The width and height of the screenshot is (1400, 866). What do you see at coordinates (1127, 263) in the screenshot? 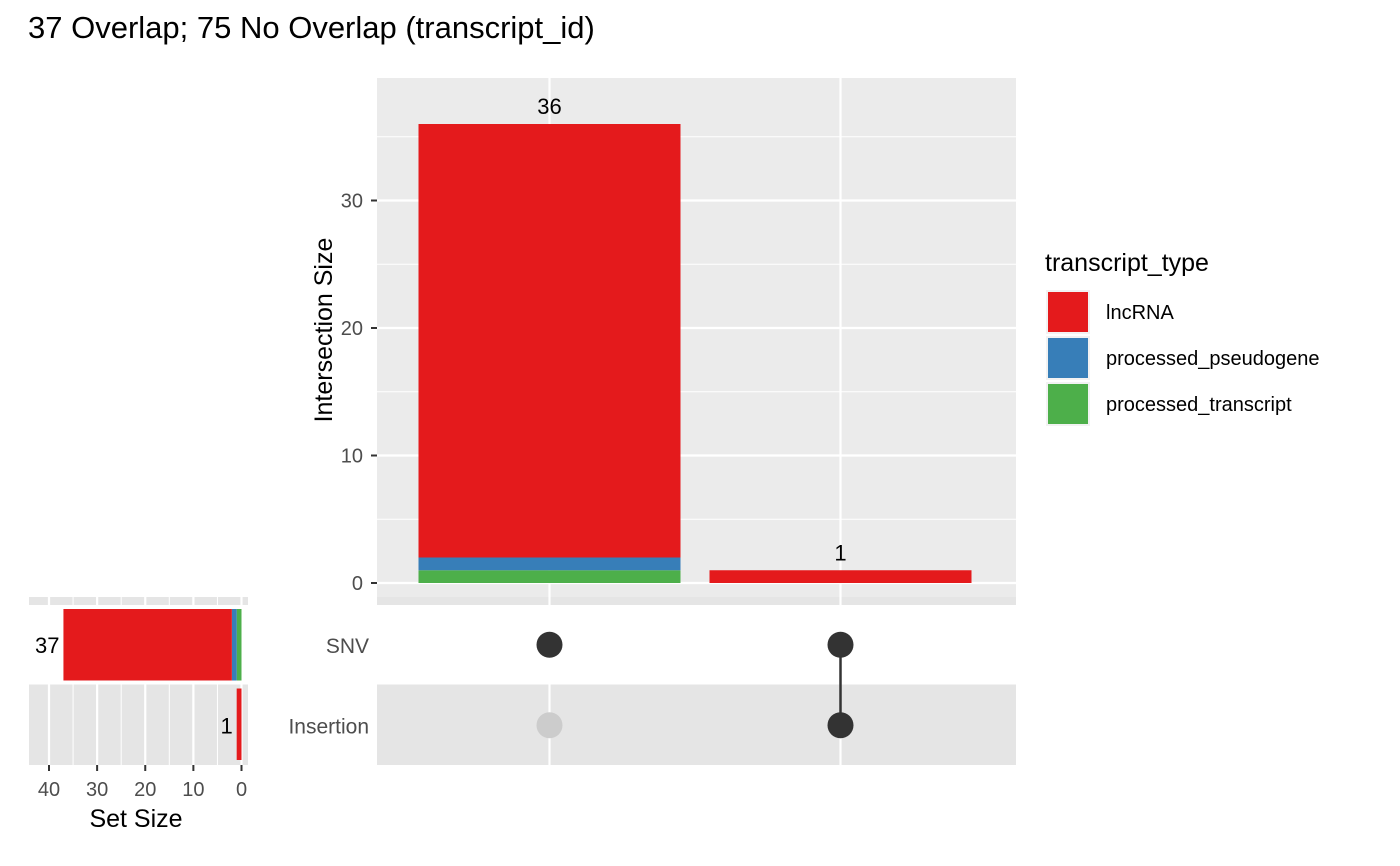
I see `legend-title: transcript_type` at bounding box center [1127, 263].